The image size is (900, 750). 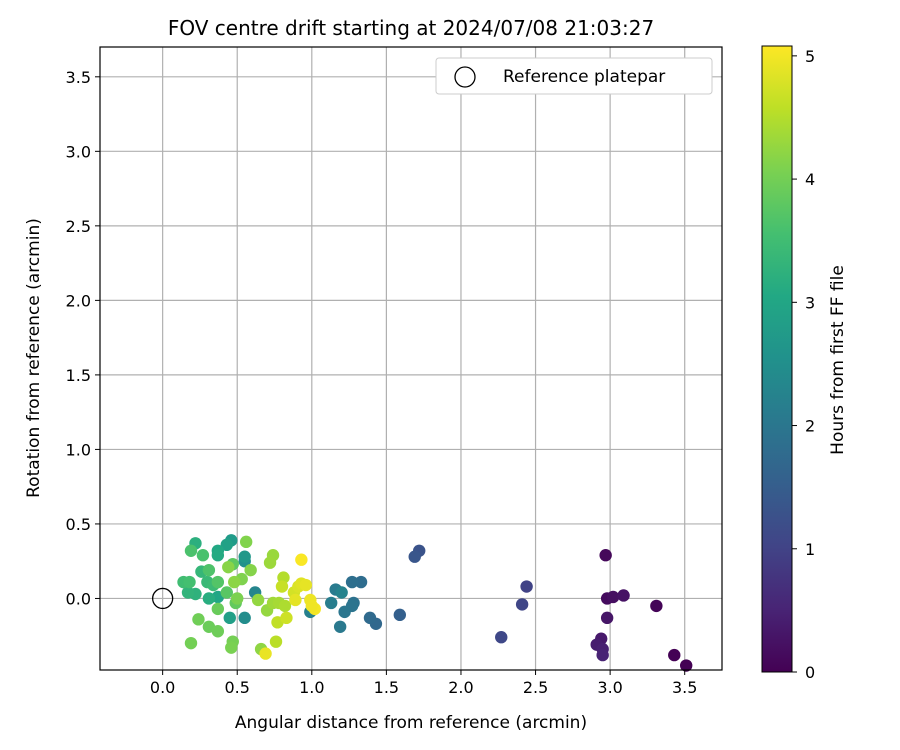 What do you see at coordinates (465, 77) in the screenshot?
I see `legend-marker-icon` at bounding box center [465, 77].